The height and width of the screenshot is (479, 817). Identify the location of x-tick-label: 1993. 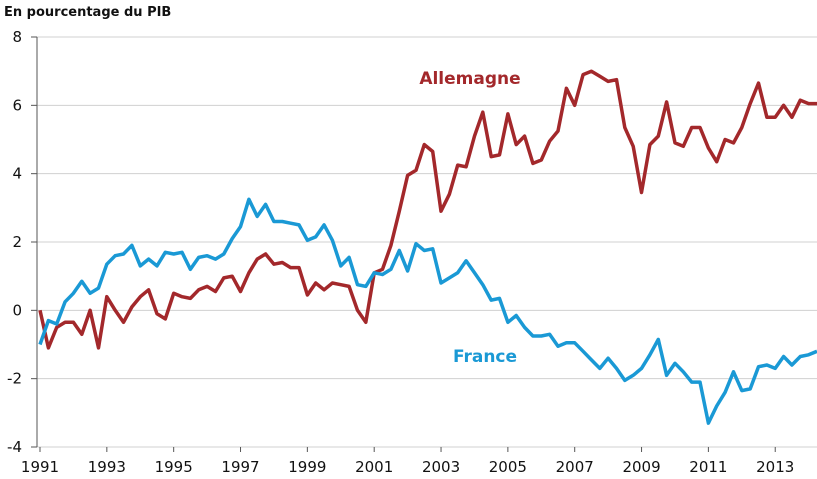
(107, 467).